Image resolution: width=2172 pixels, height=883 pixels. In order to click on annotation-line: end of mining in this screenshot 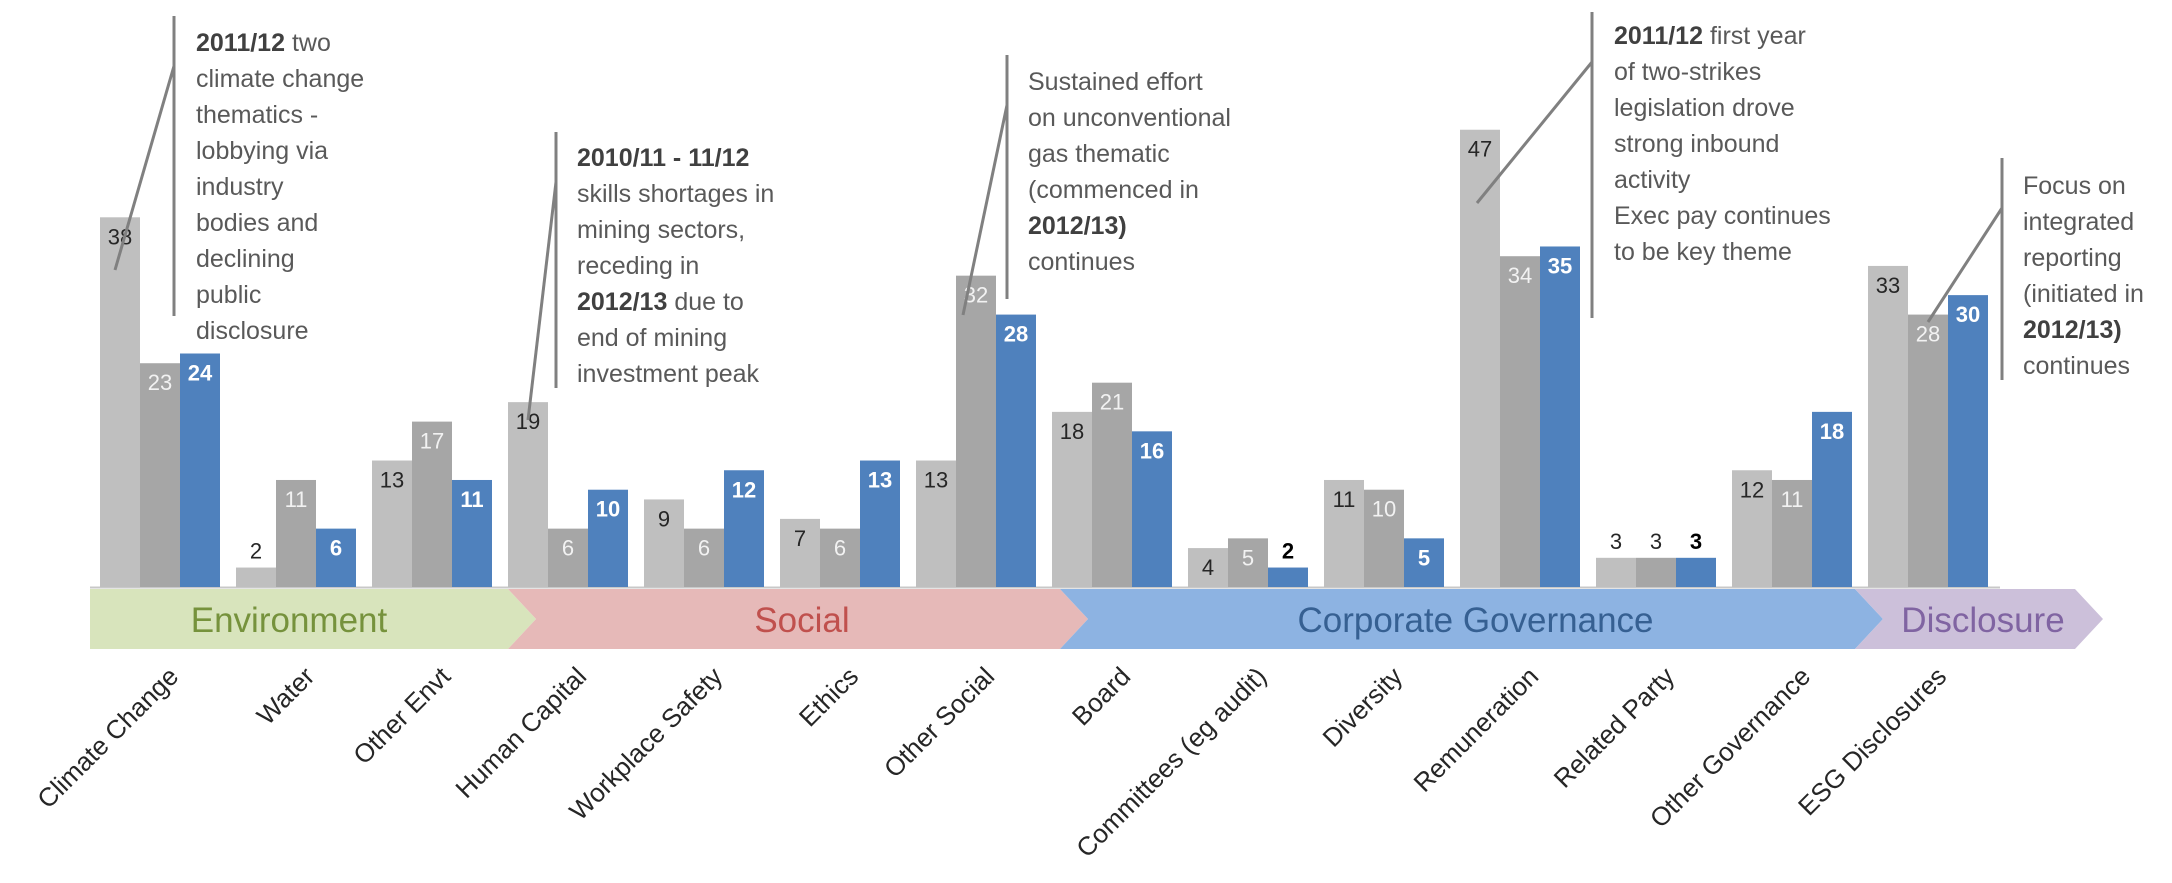, I will do `click(652, 338)`.